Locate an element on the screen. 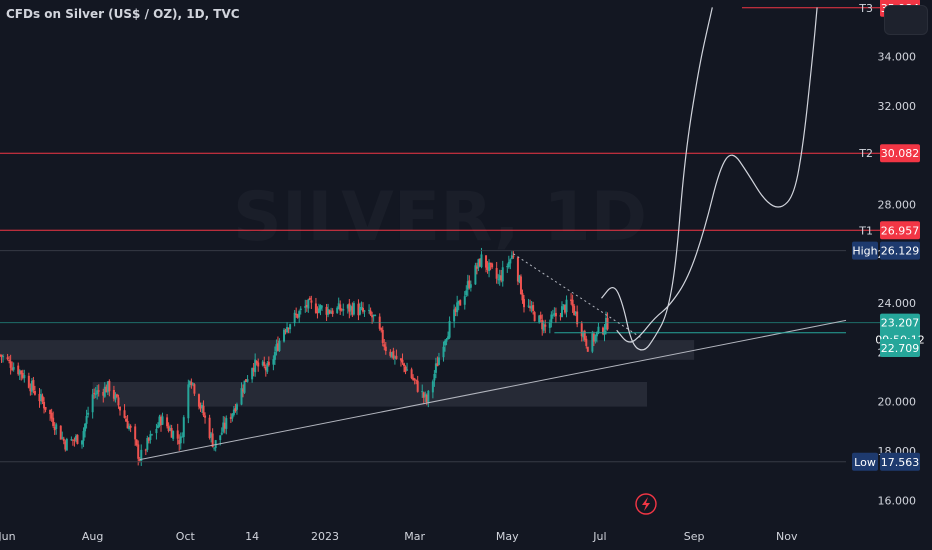 Image resolution: width=932 pixels, height=550 pixels. chart-menu-button is located at coordinates (906, 20).